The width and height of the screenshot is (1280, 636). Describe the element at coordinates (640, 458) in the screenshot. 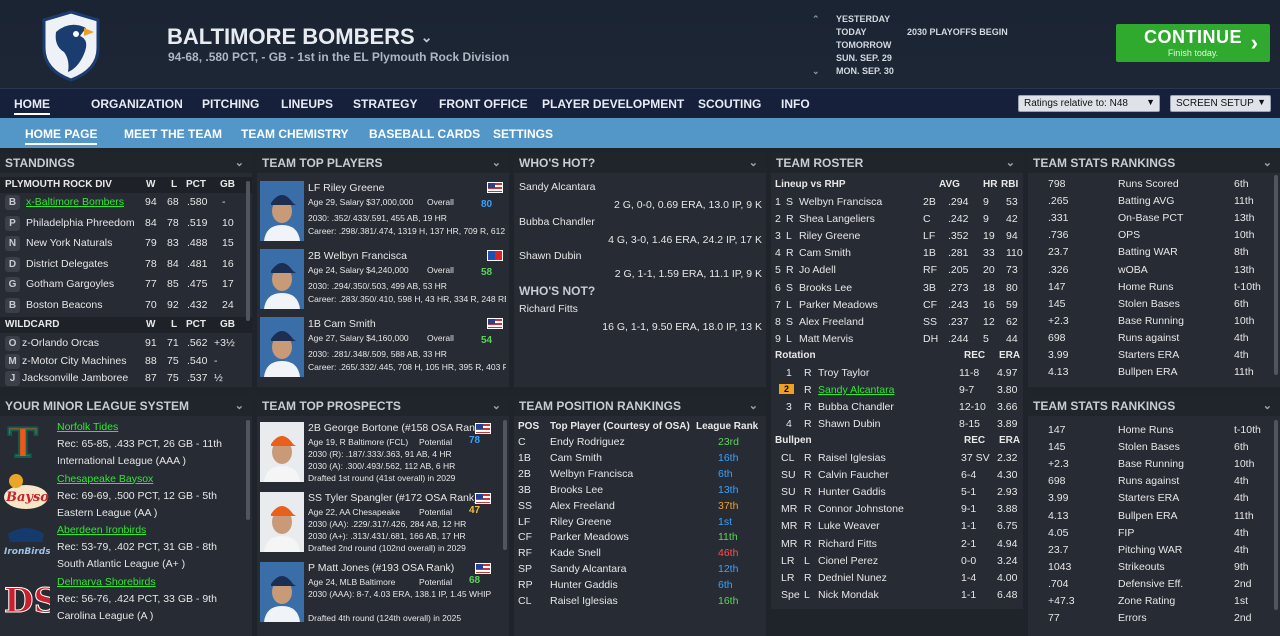

I see `position-row: 1B Cam Smith 16th` at that location.